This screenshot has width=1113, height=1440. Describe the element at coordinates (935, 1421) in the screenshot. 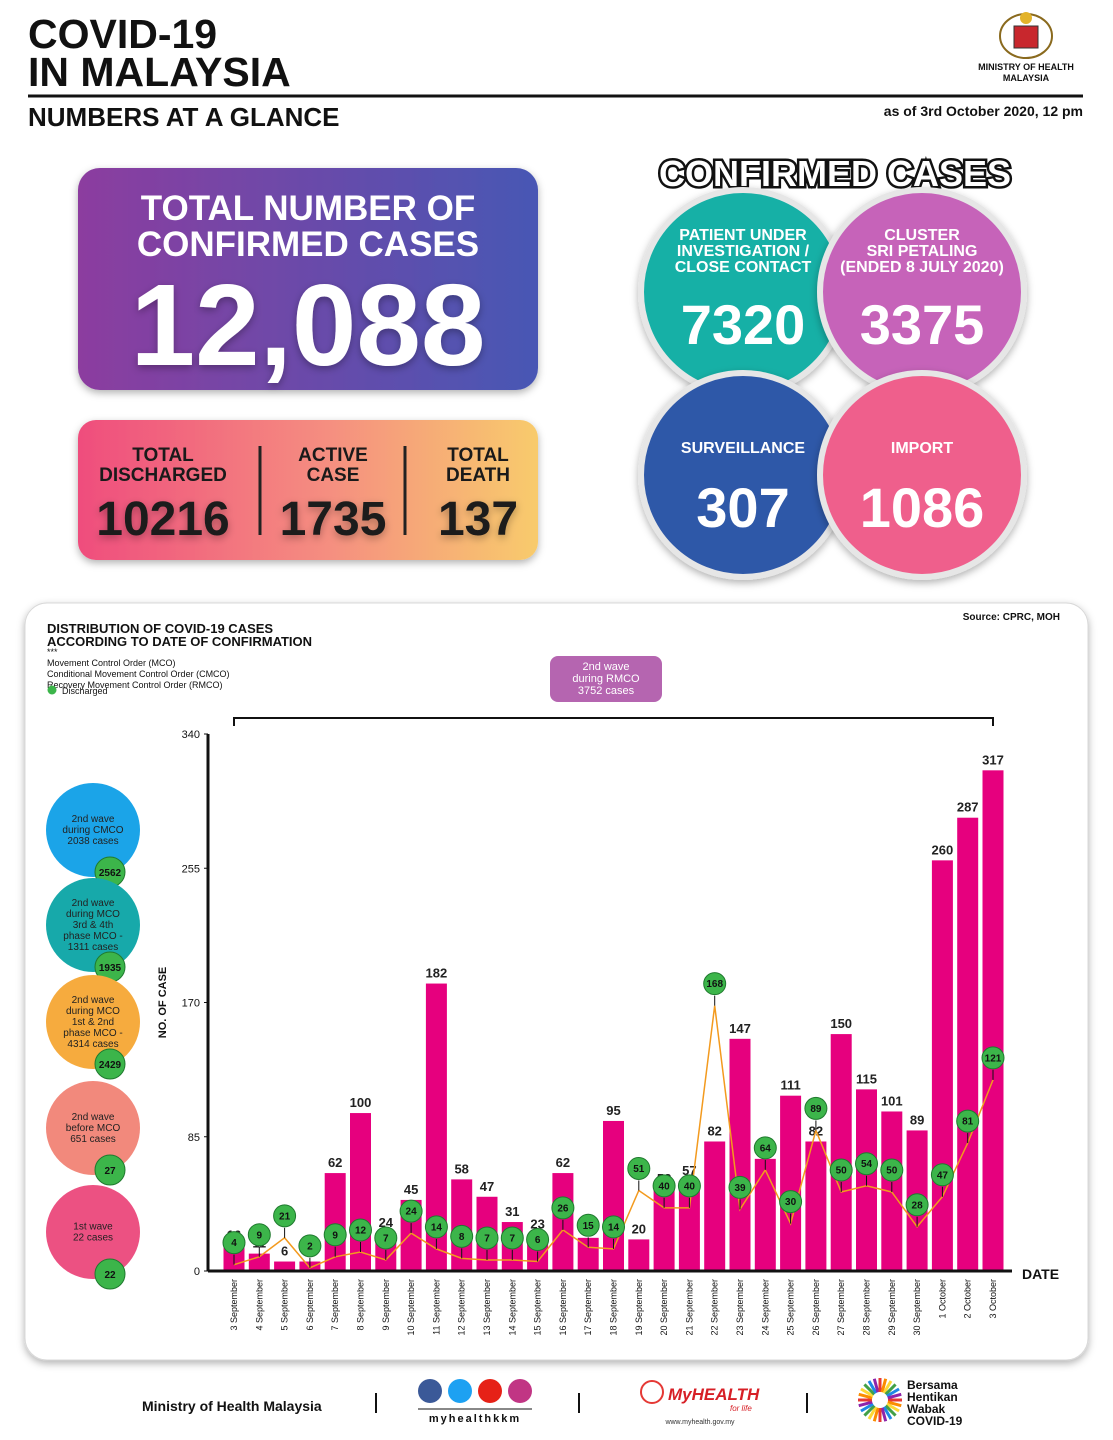

I see `slogan-line: COVID-19` at that location.